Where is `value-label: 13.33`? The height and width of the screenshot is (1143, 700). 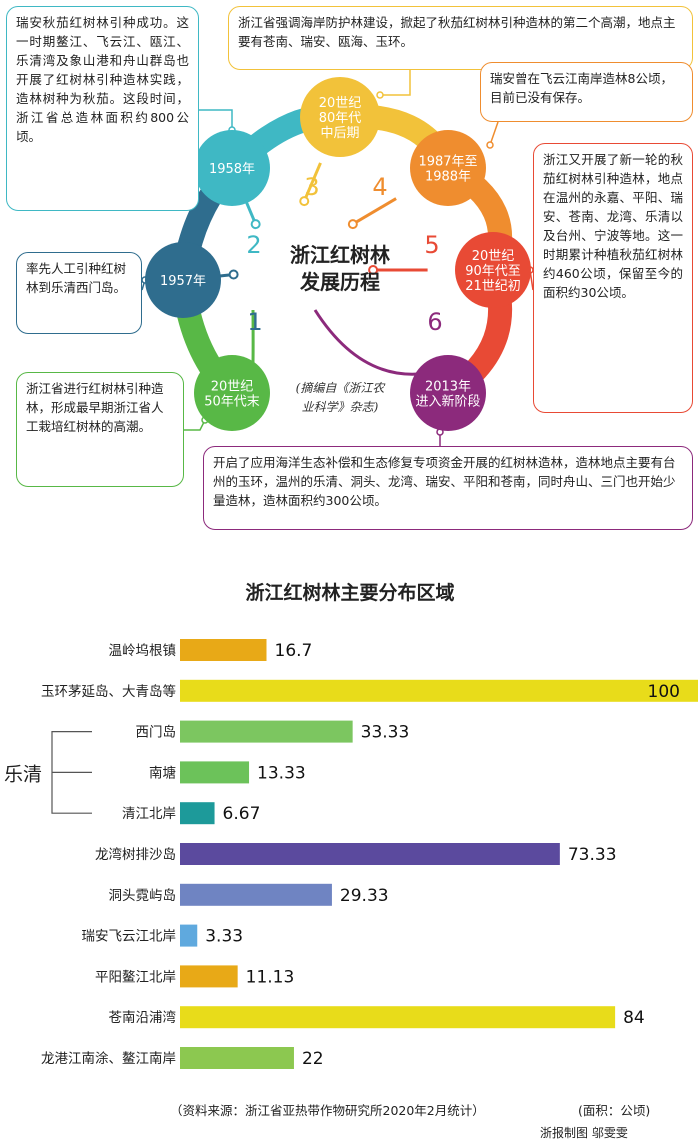 value-label: 13.33 is located at coordinates (281, 773).